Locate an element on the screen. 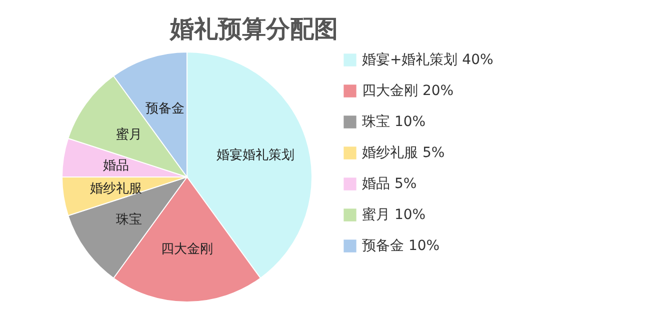 The image size is (645, 322). legend-label: 婚宴+婚礼策划 40% is located at coordinates (428, 60).